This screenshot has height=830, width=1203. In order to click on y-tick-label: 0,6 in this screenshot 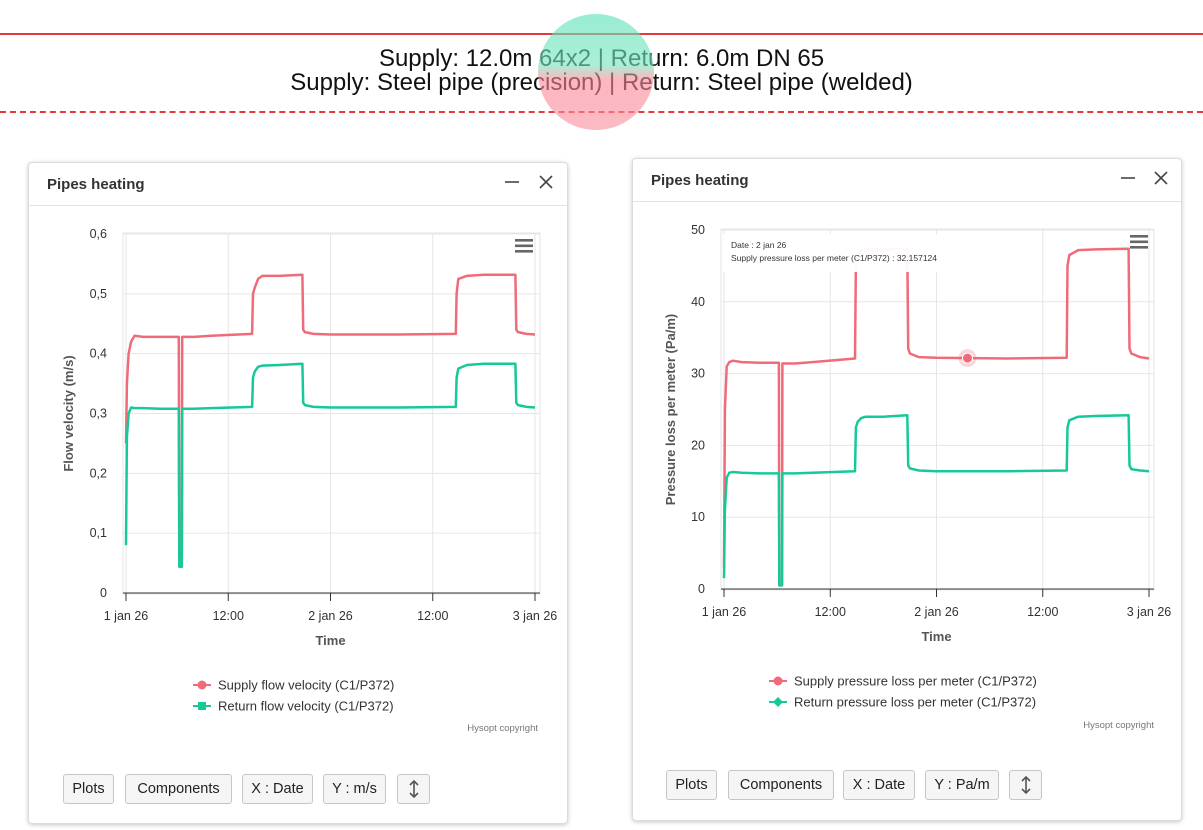, I will do `click(98, 234)`.